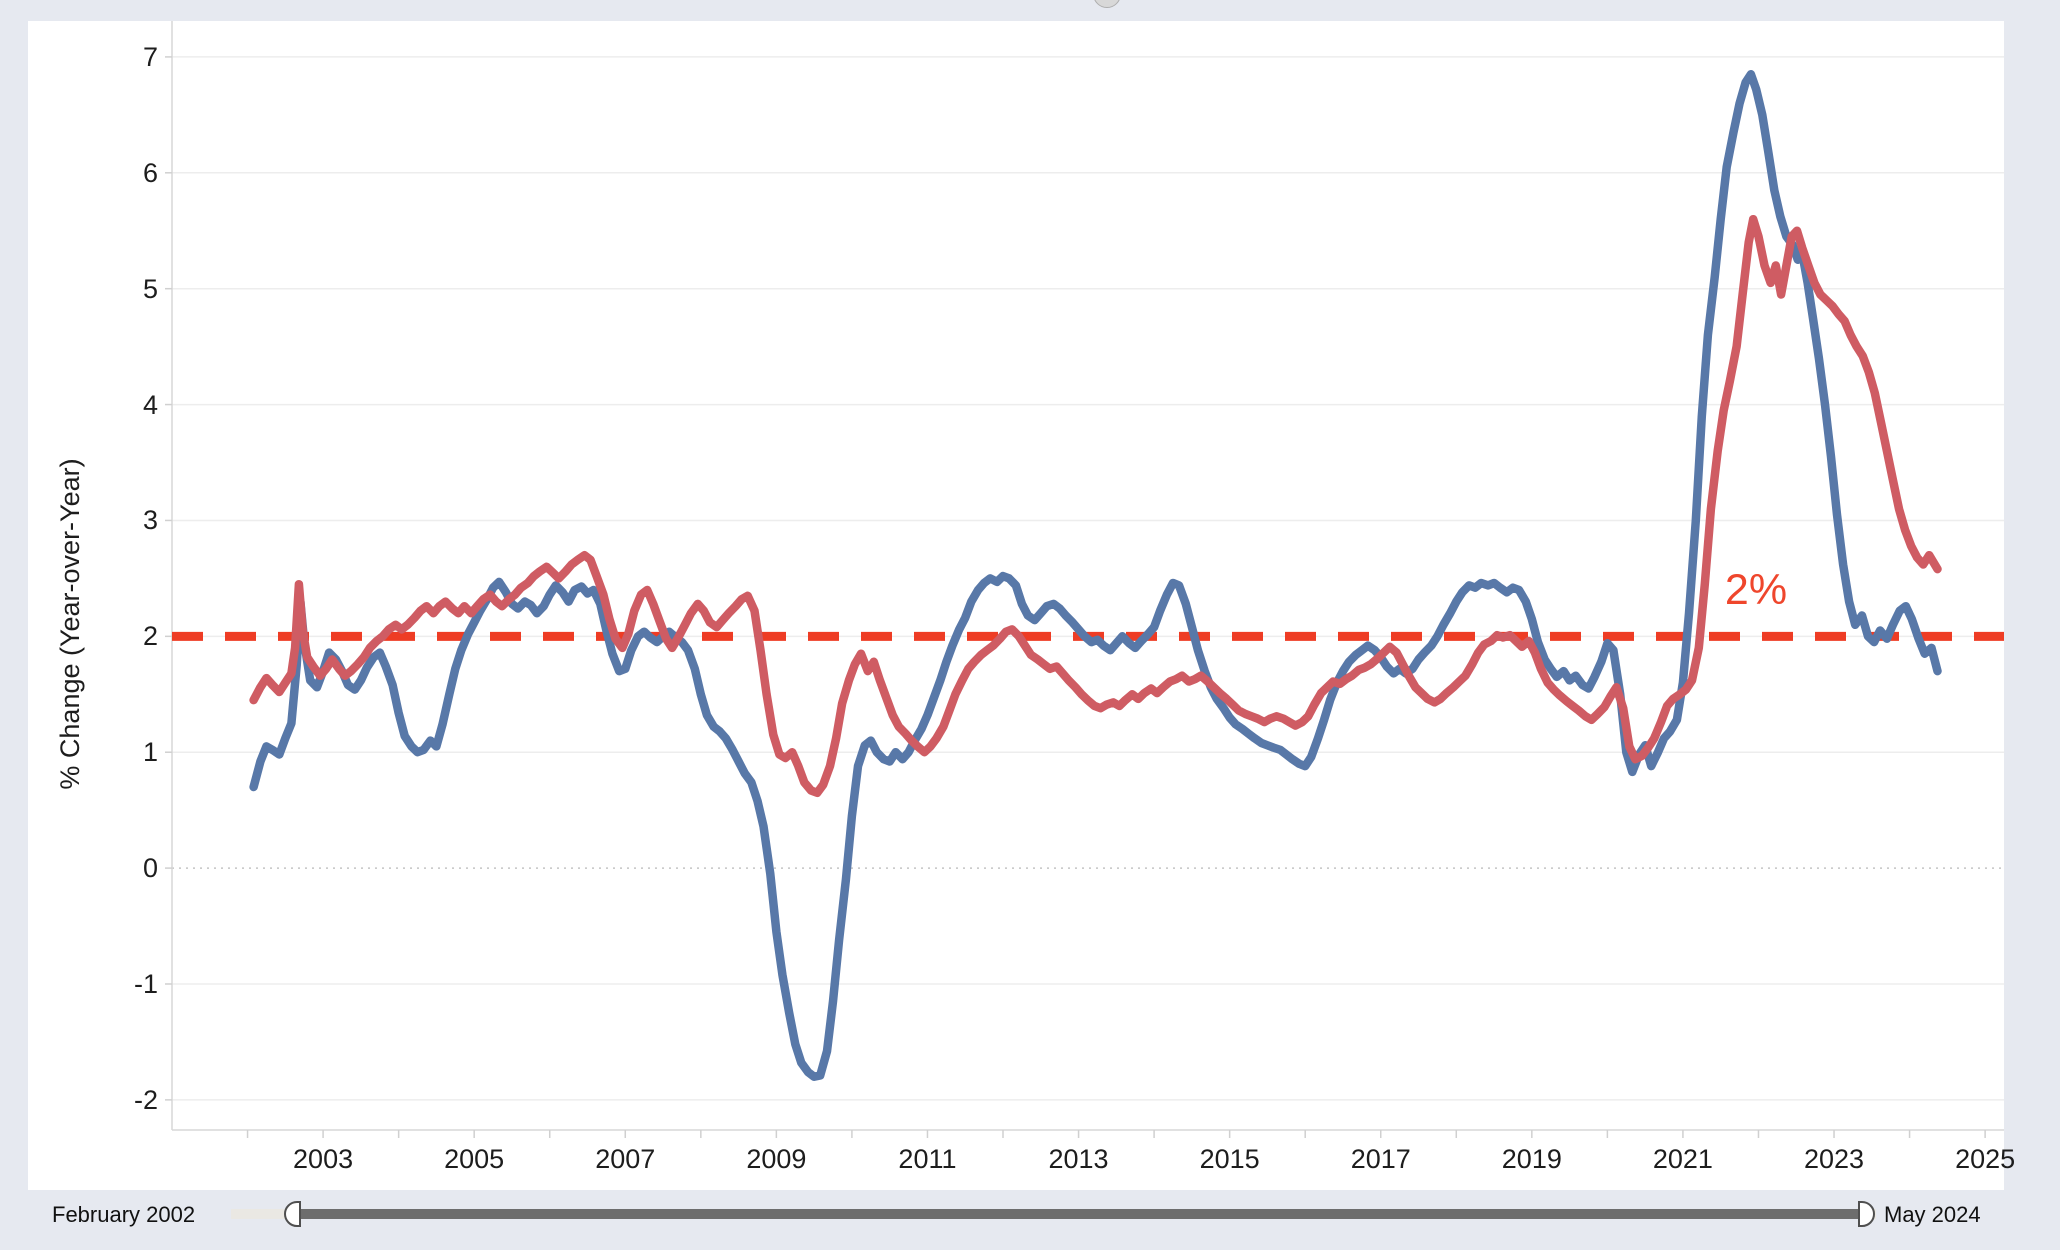 The image size is (2060, 1250). What do you see at coordinates (927, 1159) in the screenshot?
I see `x-tick-label: 2011` at bounding box center [927, 1159].